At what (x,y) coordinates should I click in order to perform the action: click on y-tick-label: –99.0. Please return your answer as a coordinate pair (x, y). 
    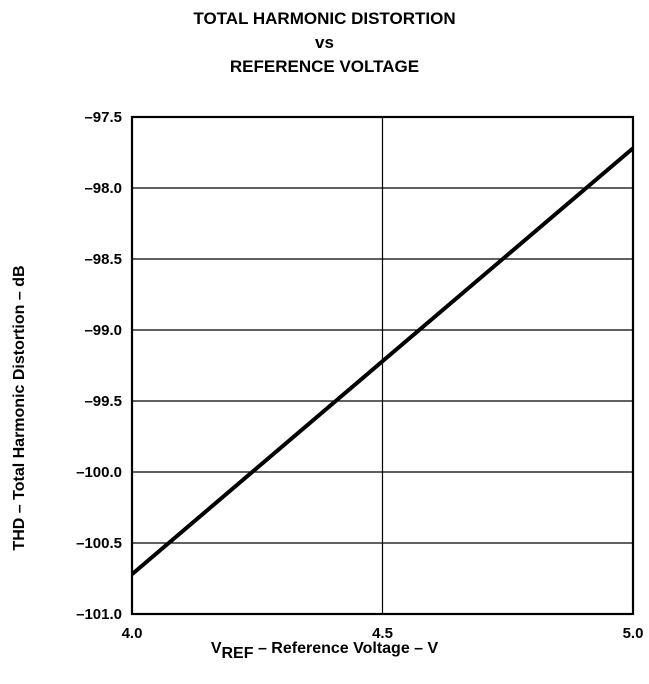
    Looking at the image, I should click on (103, 330).